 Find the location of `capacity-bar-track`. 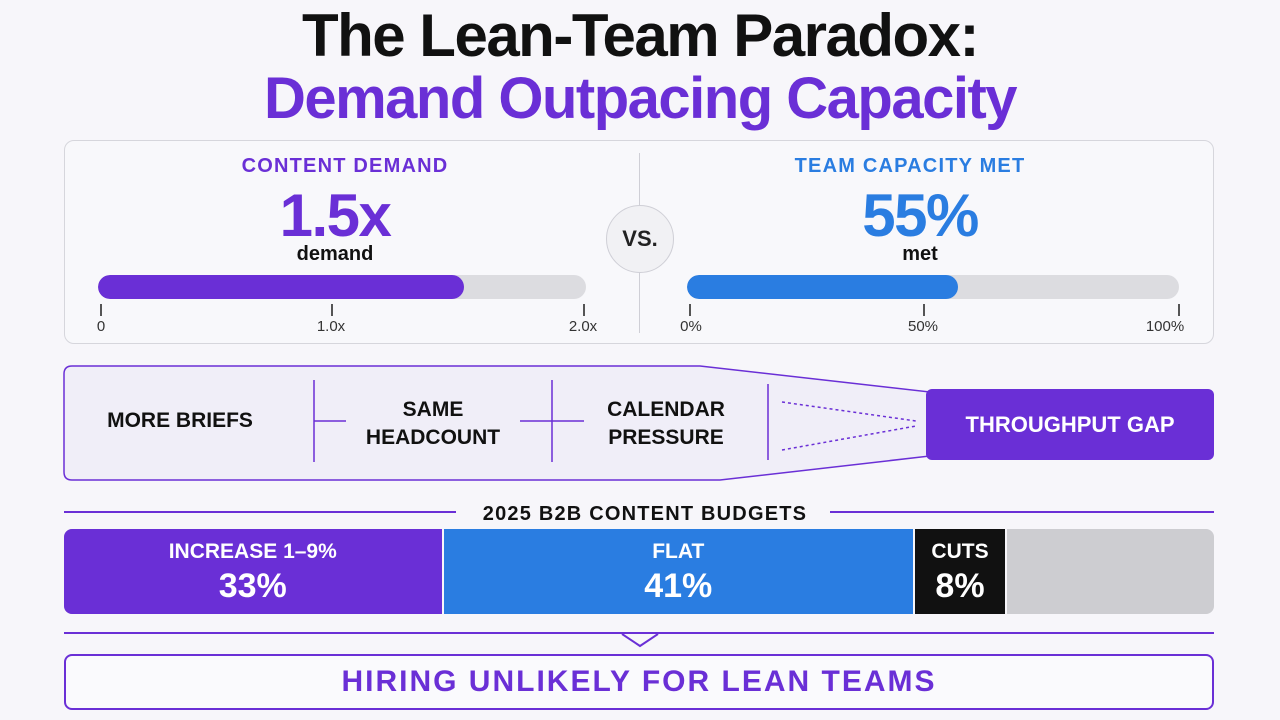

capacity-bar-track is located at coordinates (933, 287).